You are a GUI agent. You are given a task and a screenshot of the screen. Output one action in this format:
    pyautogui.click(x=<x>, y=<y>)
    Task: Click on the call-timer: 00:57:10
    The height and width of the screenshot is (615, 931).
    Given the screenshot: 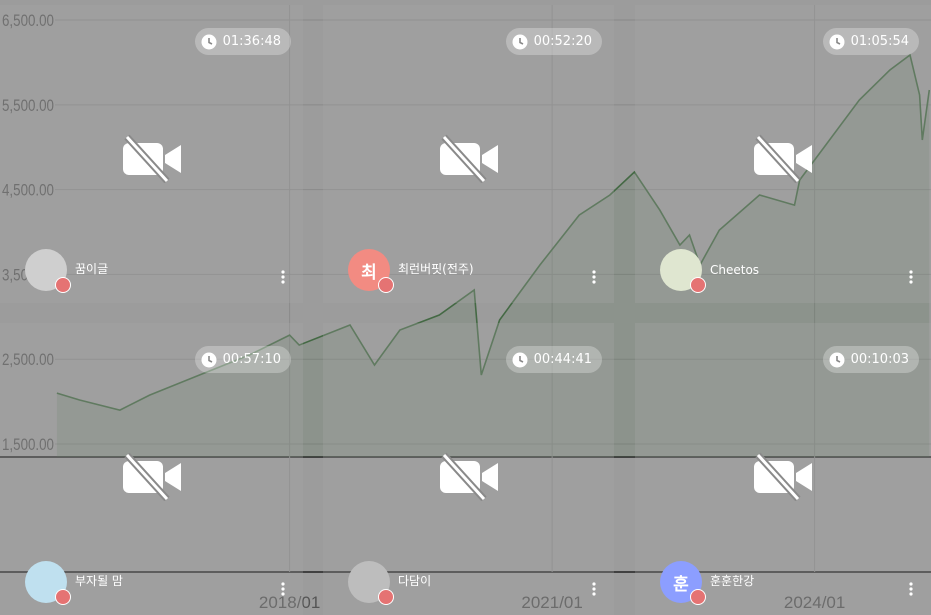 What is the action you would take?
    pyautogui.click(x=242, y=359)
    